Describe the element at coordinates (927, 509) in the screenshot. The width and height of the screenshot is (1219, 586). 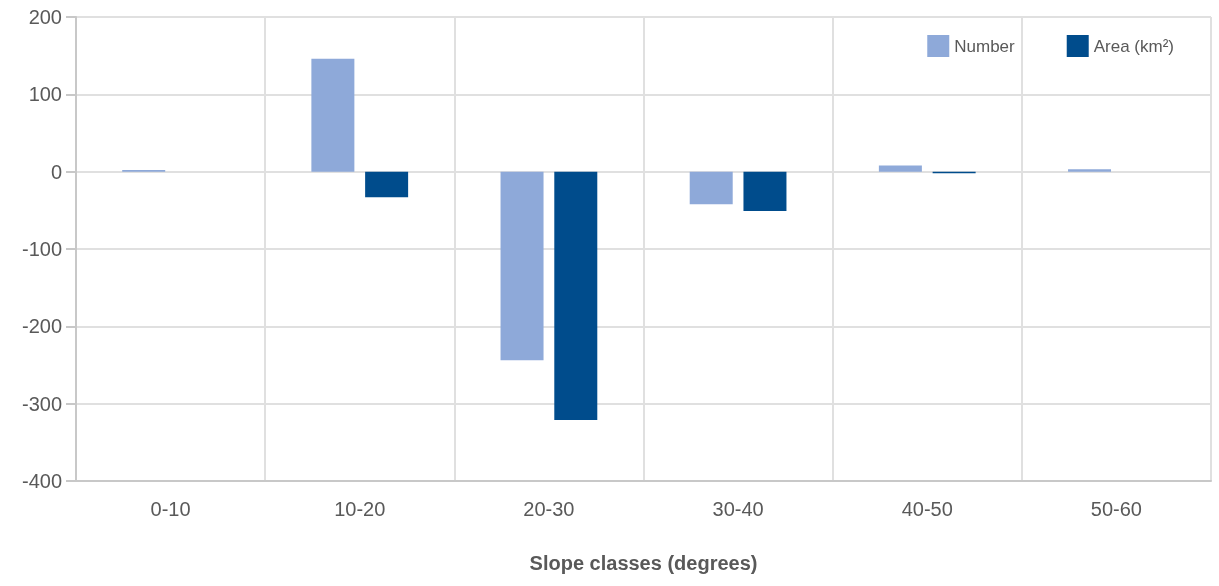
I see `x-tick-label: 40-50` at that location.